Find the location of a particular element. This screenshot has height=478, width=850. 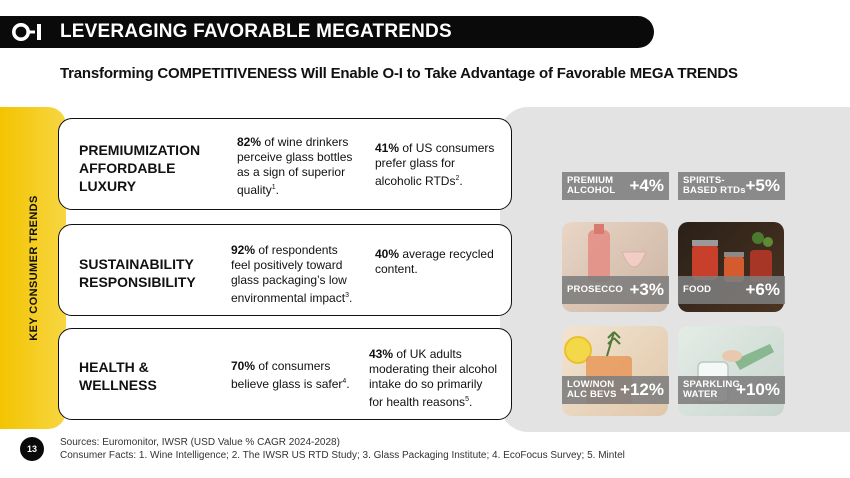

side-band is located at coordinates (33, 268).